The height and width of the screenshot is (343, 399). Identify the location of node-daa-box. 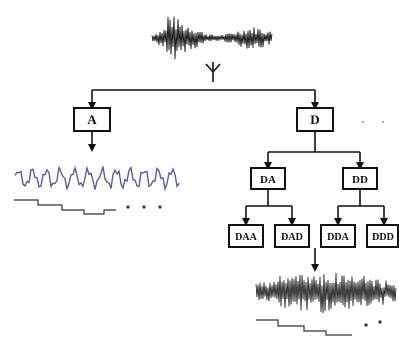
(246, 236).